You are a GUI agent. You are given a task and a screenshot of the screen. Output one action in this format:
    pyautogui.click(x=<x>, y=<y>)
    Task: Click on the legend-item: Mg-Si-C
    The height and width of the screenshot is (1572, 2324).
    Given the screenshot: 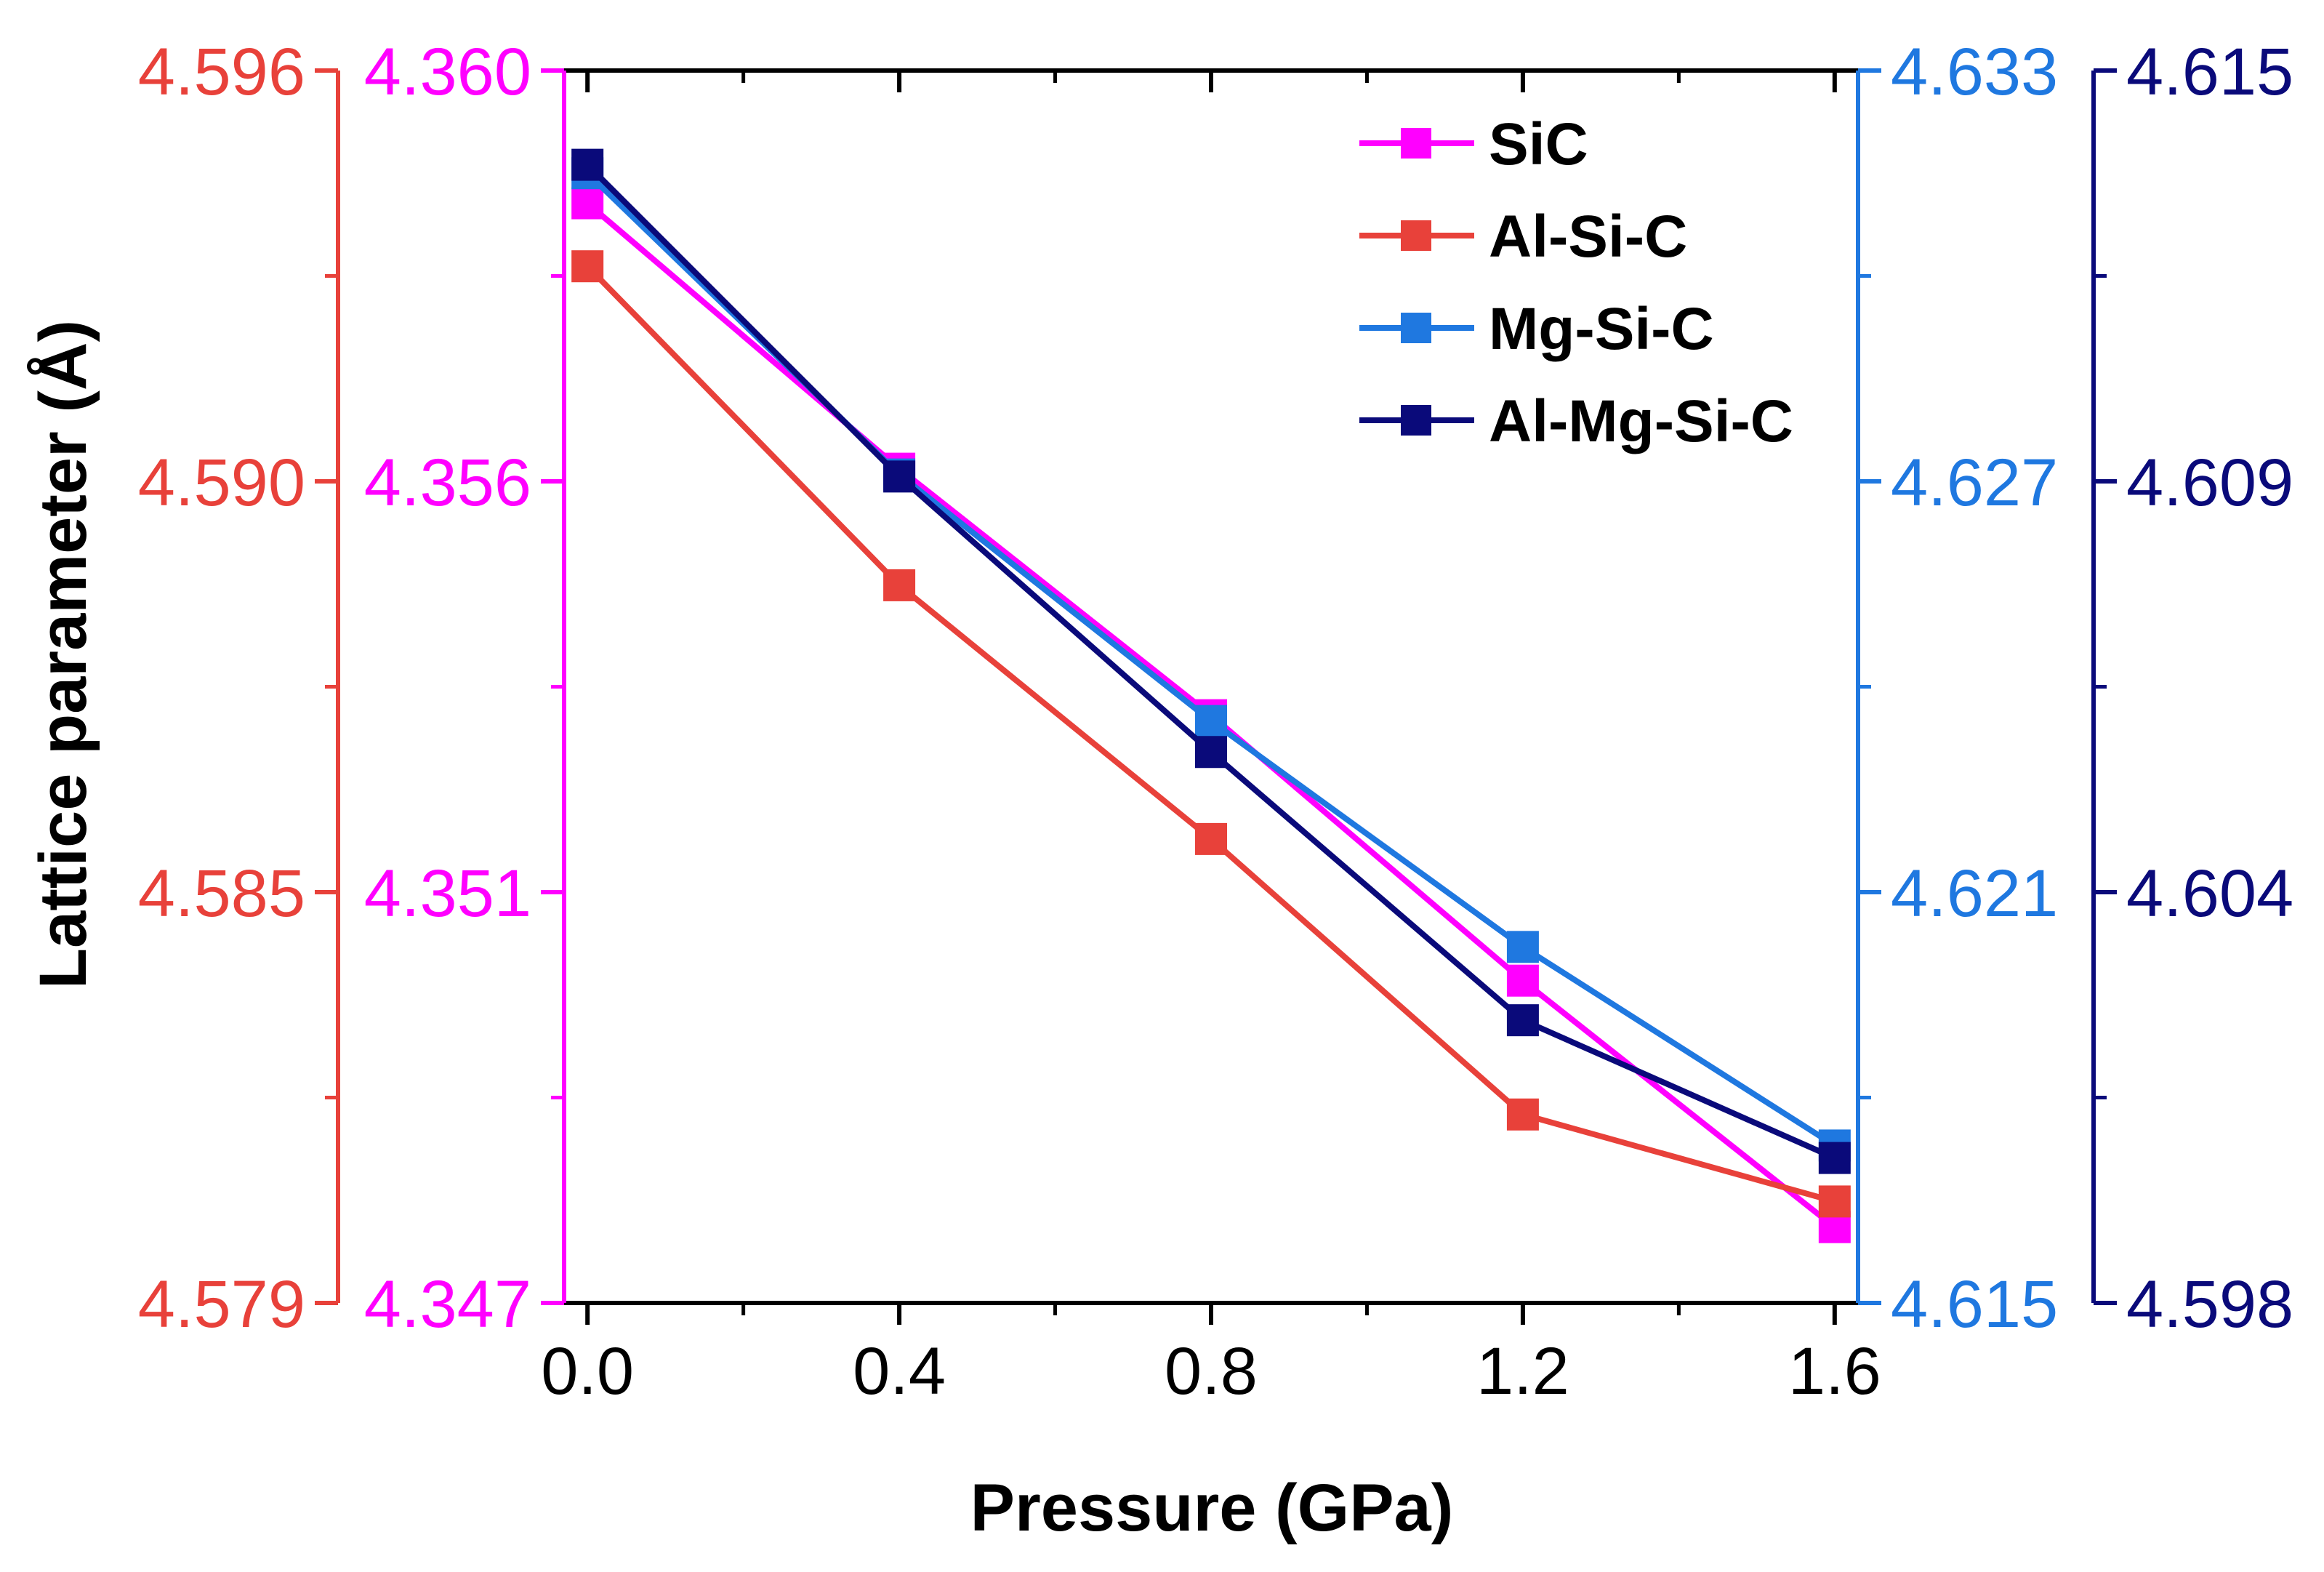 What is the action you would take?
    pyautogui.click(x=1536, y=329)
    